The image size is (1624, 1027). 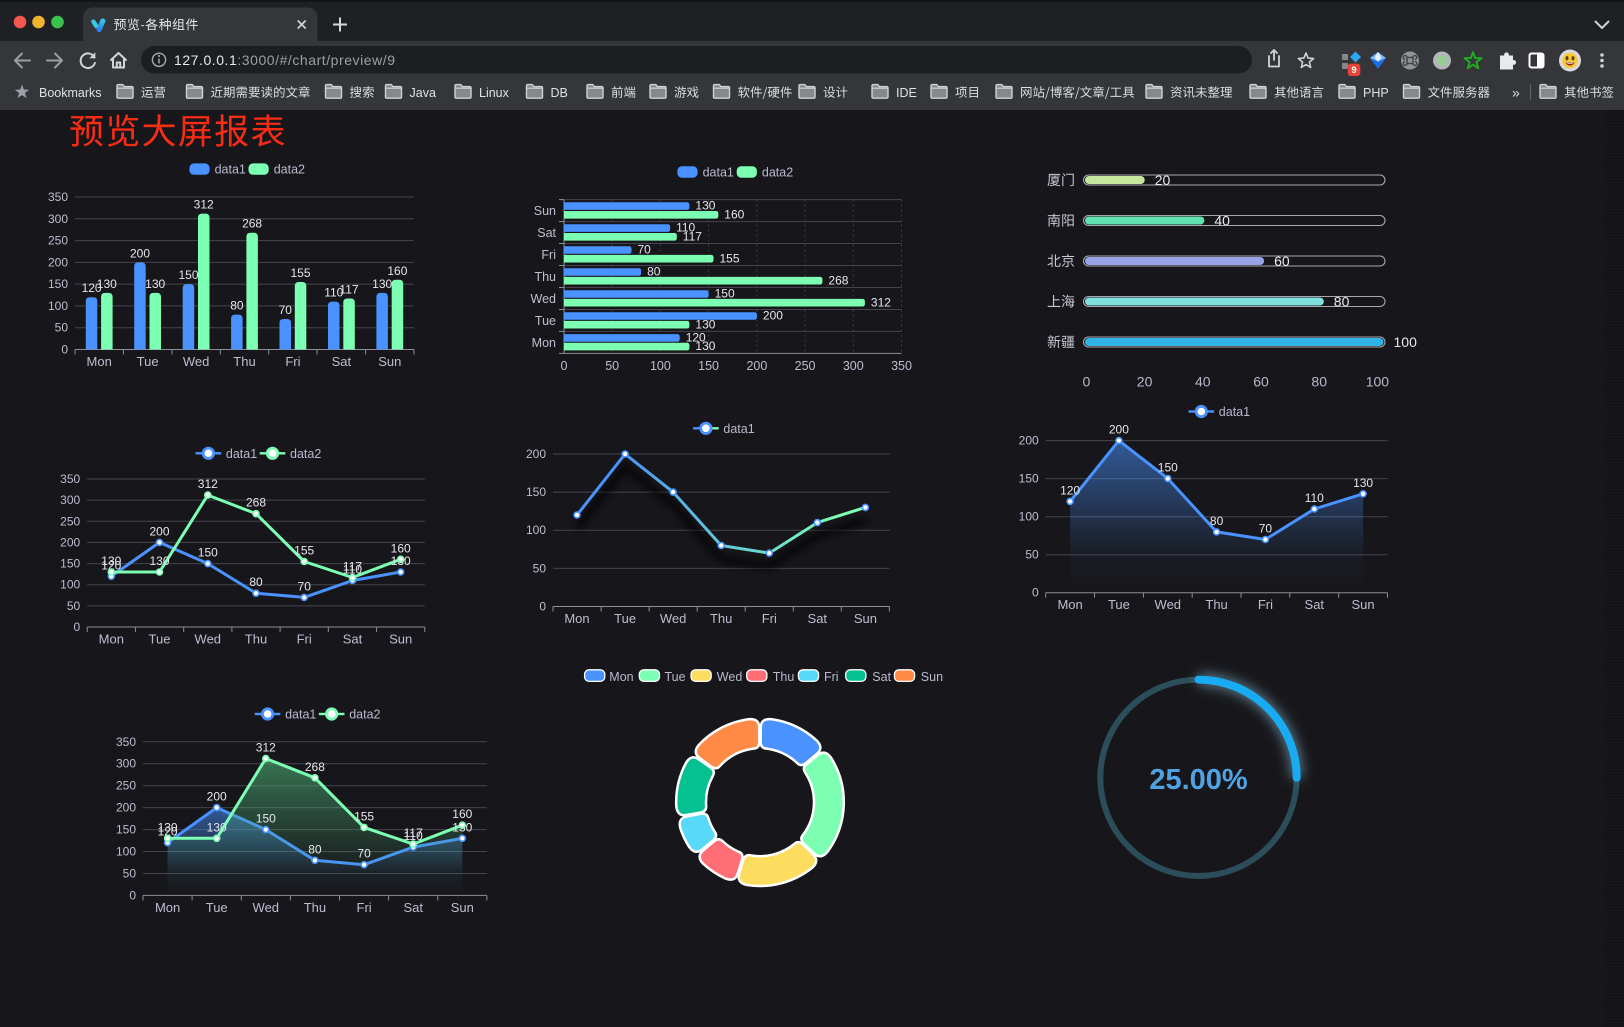 I want to click on svg-text: 268, so click(x=315, y=767).